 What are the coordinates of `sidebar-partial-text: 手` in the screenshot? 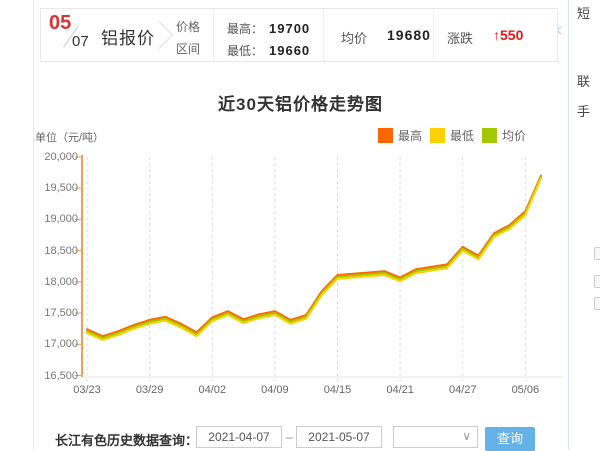 It's located at (584, 111).